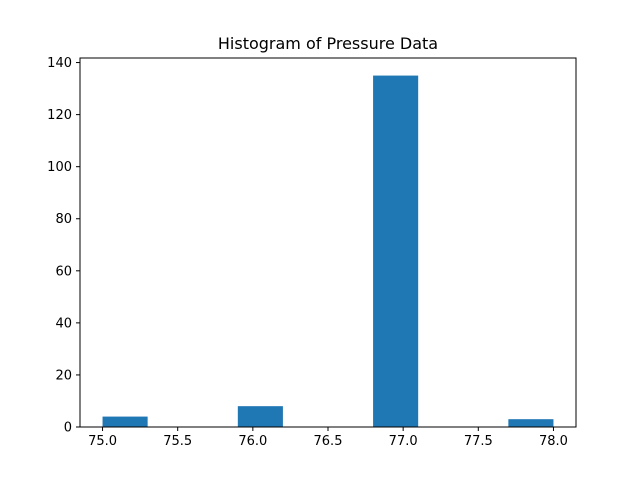 The width and height of the screenshot is (640, 480). Describe the element at coordinates (478, 441) in the screenshot. I see `x-tick-label: 77.5` at that location.